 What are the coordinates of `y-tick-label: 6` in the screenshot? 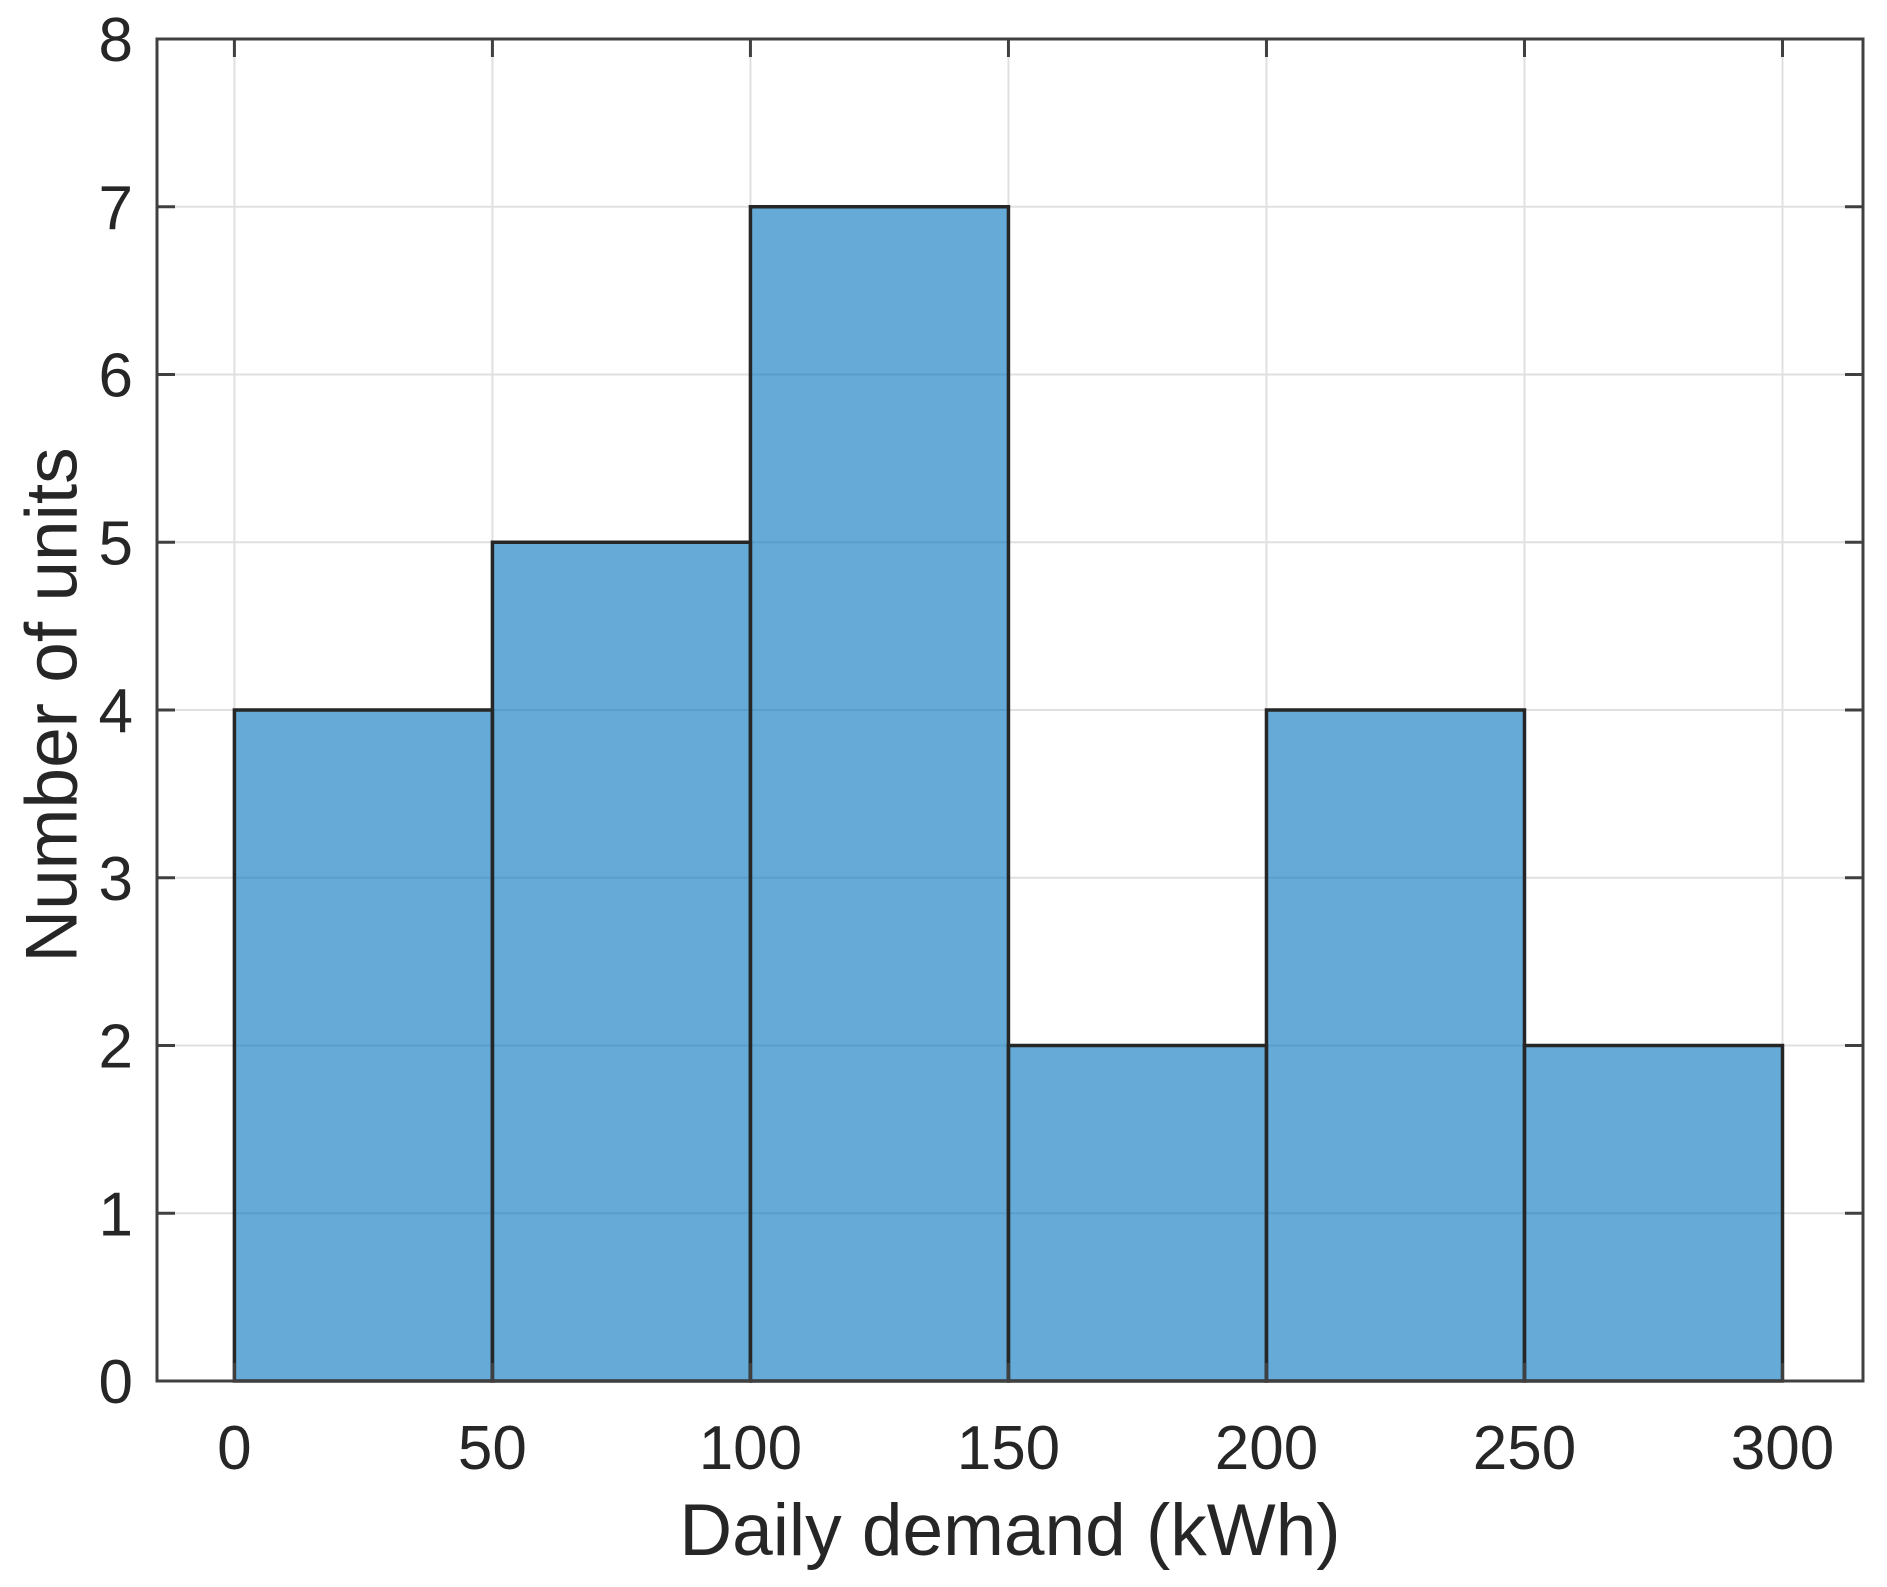 It's located at (116, 376).